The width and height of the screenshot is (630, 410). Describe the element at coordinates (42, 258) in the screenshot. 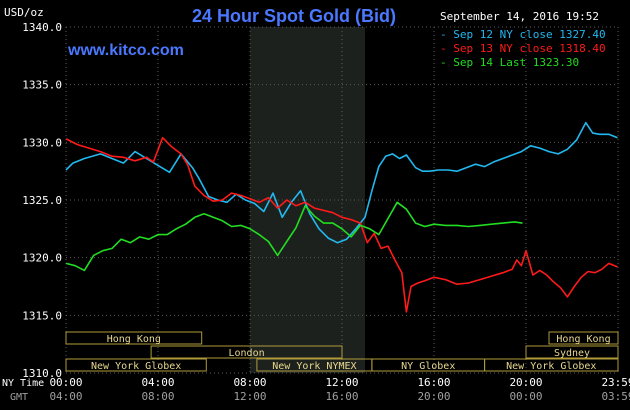

I see `y-tick-label: 1320.0` at that location.